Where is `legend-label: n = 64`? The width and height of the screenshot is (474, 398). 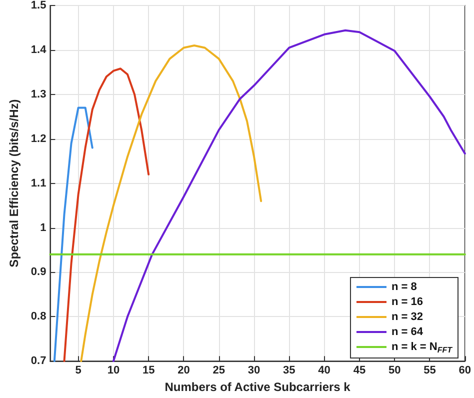
legend-label: n = 64 is located at coordinates (407, 332).